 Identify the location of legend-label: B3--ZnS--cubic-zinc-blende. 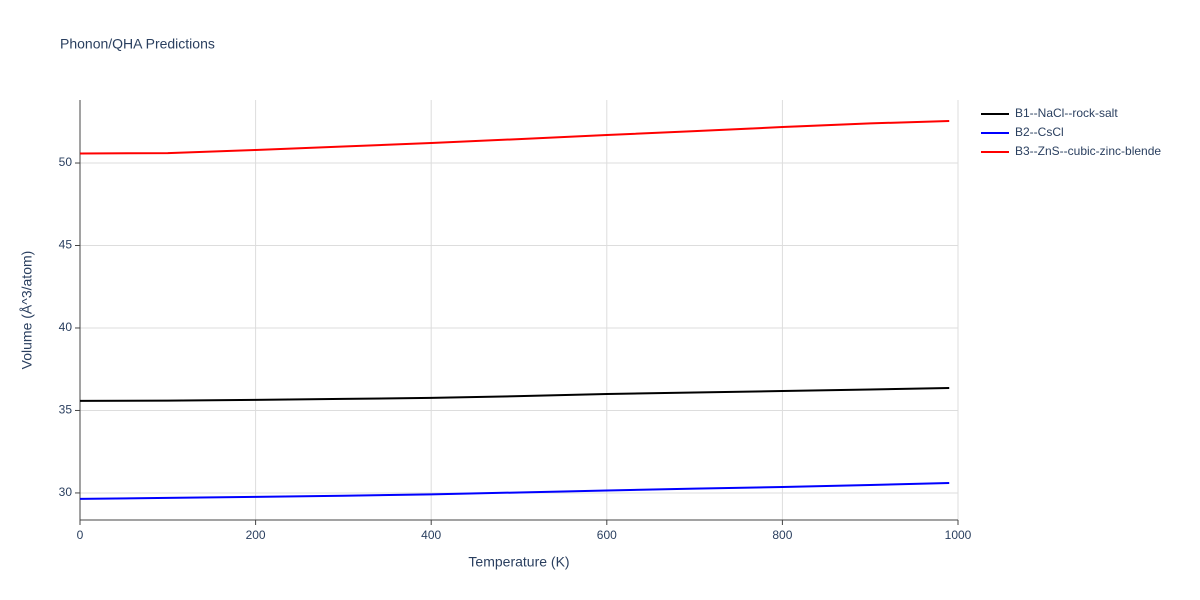
(1088, 151).